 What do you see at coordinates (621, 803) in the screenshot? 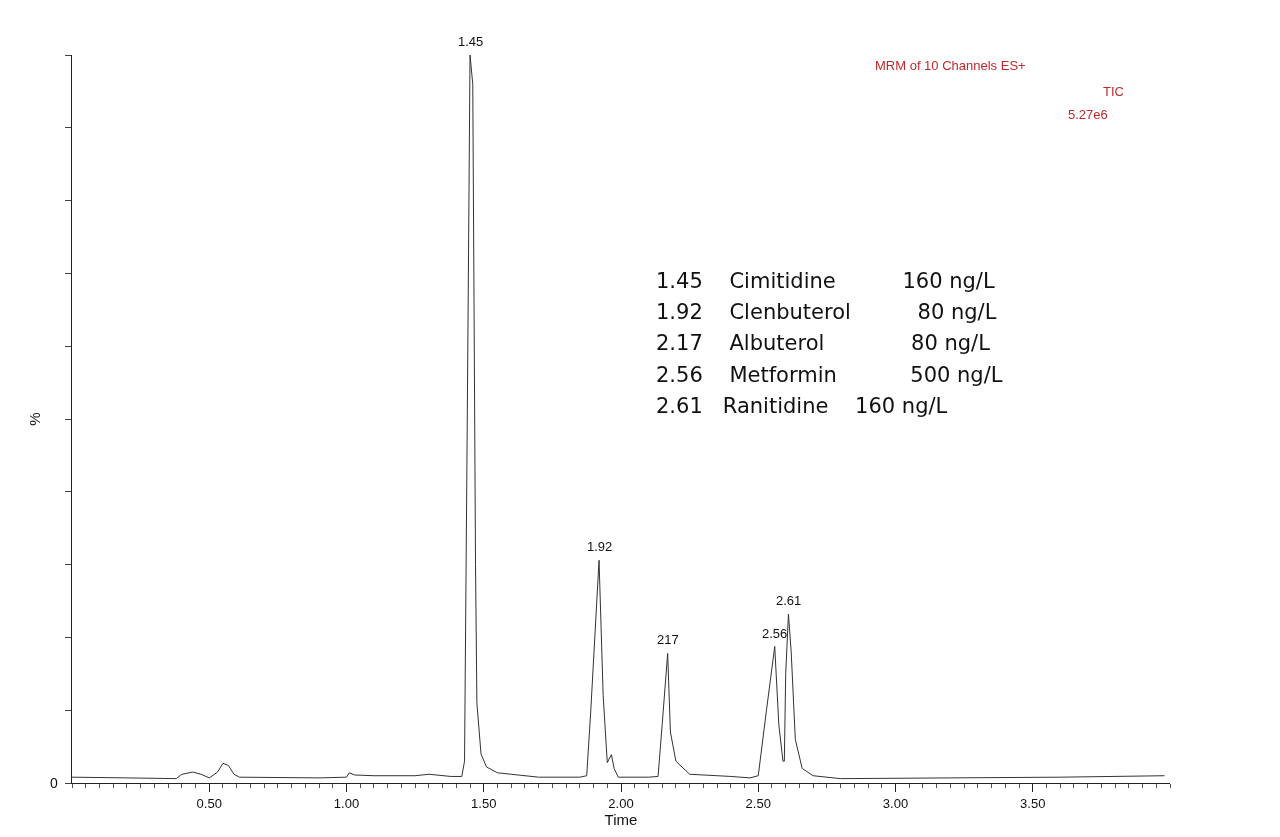
I see `x-tick-label: 2.00` at bounding box center [621, 803].